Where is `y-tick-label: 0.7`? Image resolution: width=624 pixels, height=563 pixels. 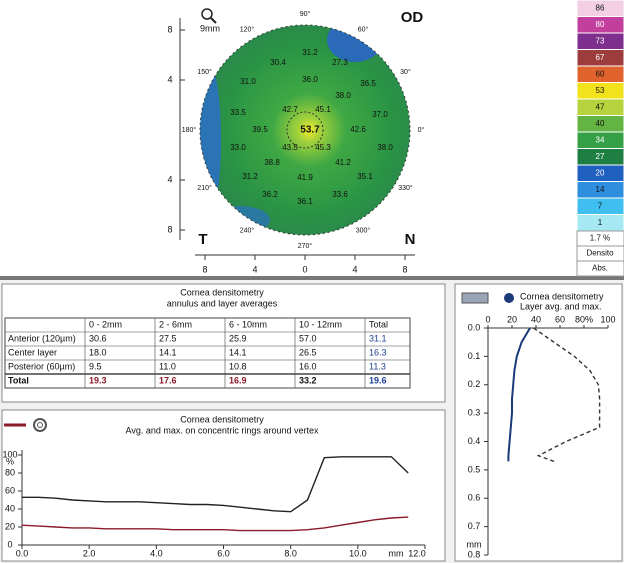 y-tick-label: 0.7 is located at coordinates (474, 526).